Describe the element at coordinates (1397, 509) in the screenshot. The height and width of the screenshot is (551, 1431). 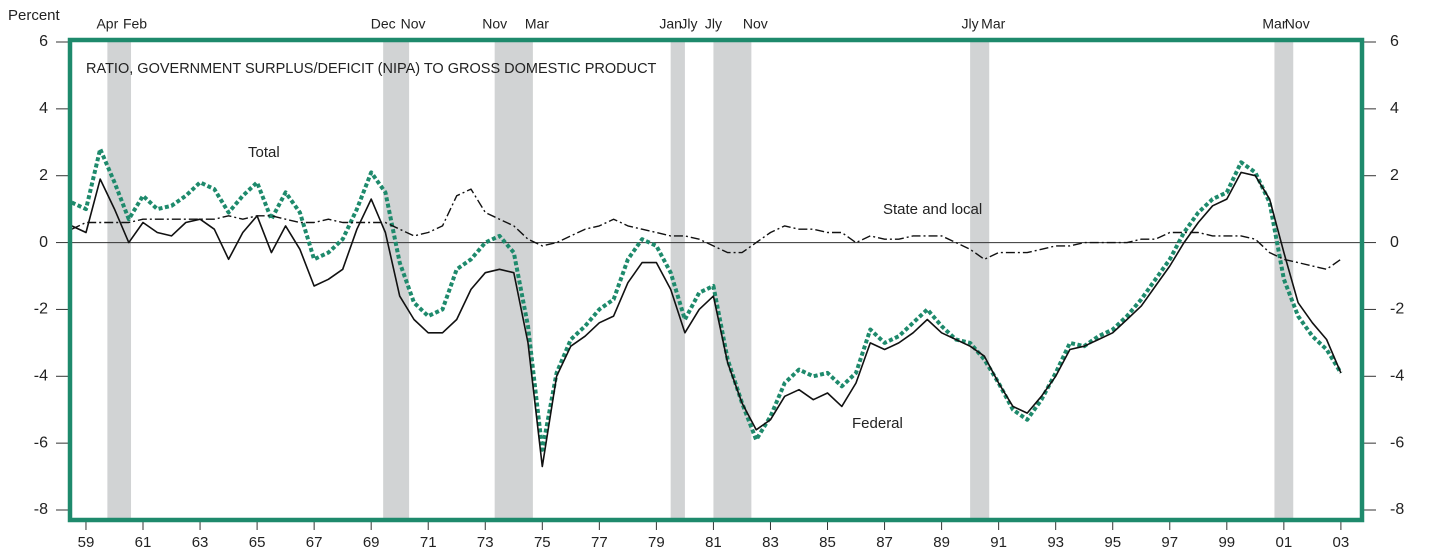
I see `y2-tick-label: -8` at that location.